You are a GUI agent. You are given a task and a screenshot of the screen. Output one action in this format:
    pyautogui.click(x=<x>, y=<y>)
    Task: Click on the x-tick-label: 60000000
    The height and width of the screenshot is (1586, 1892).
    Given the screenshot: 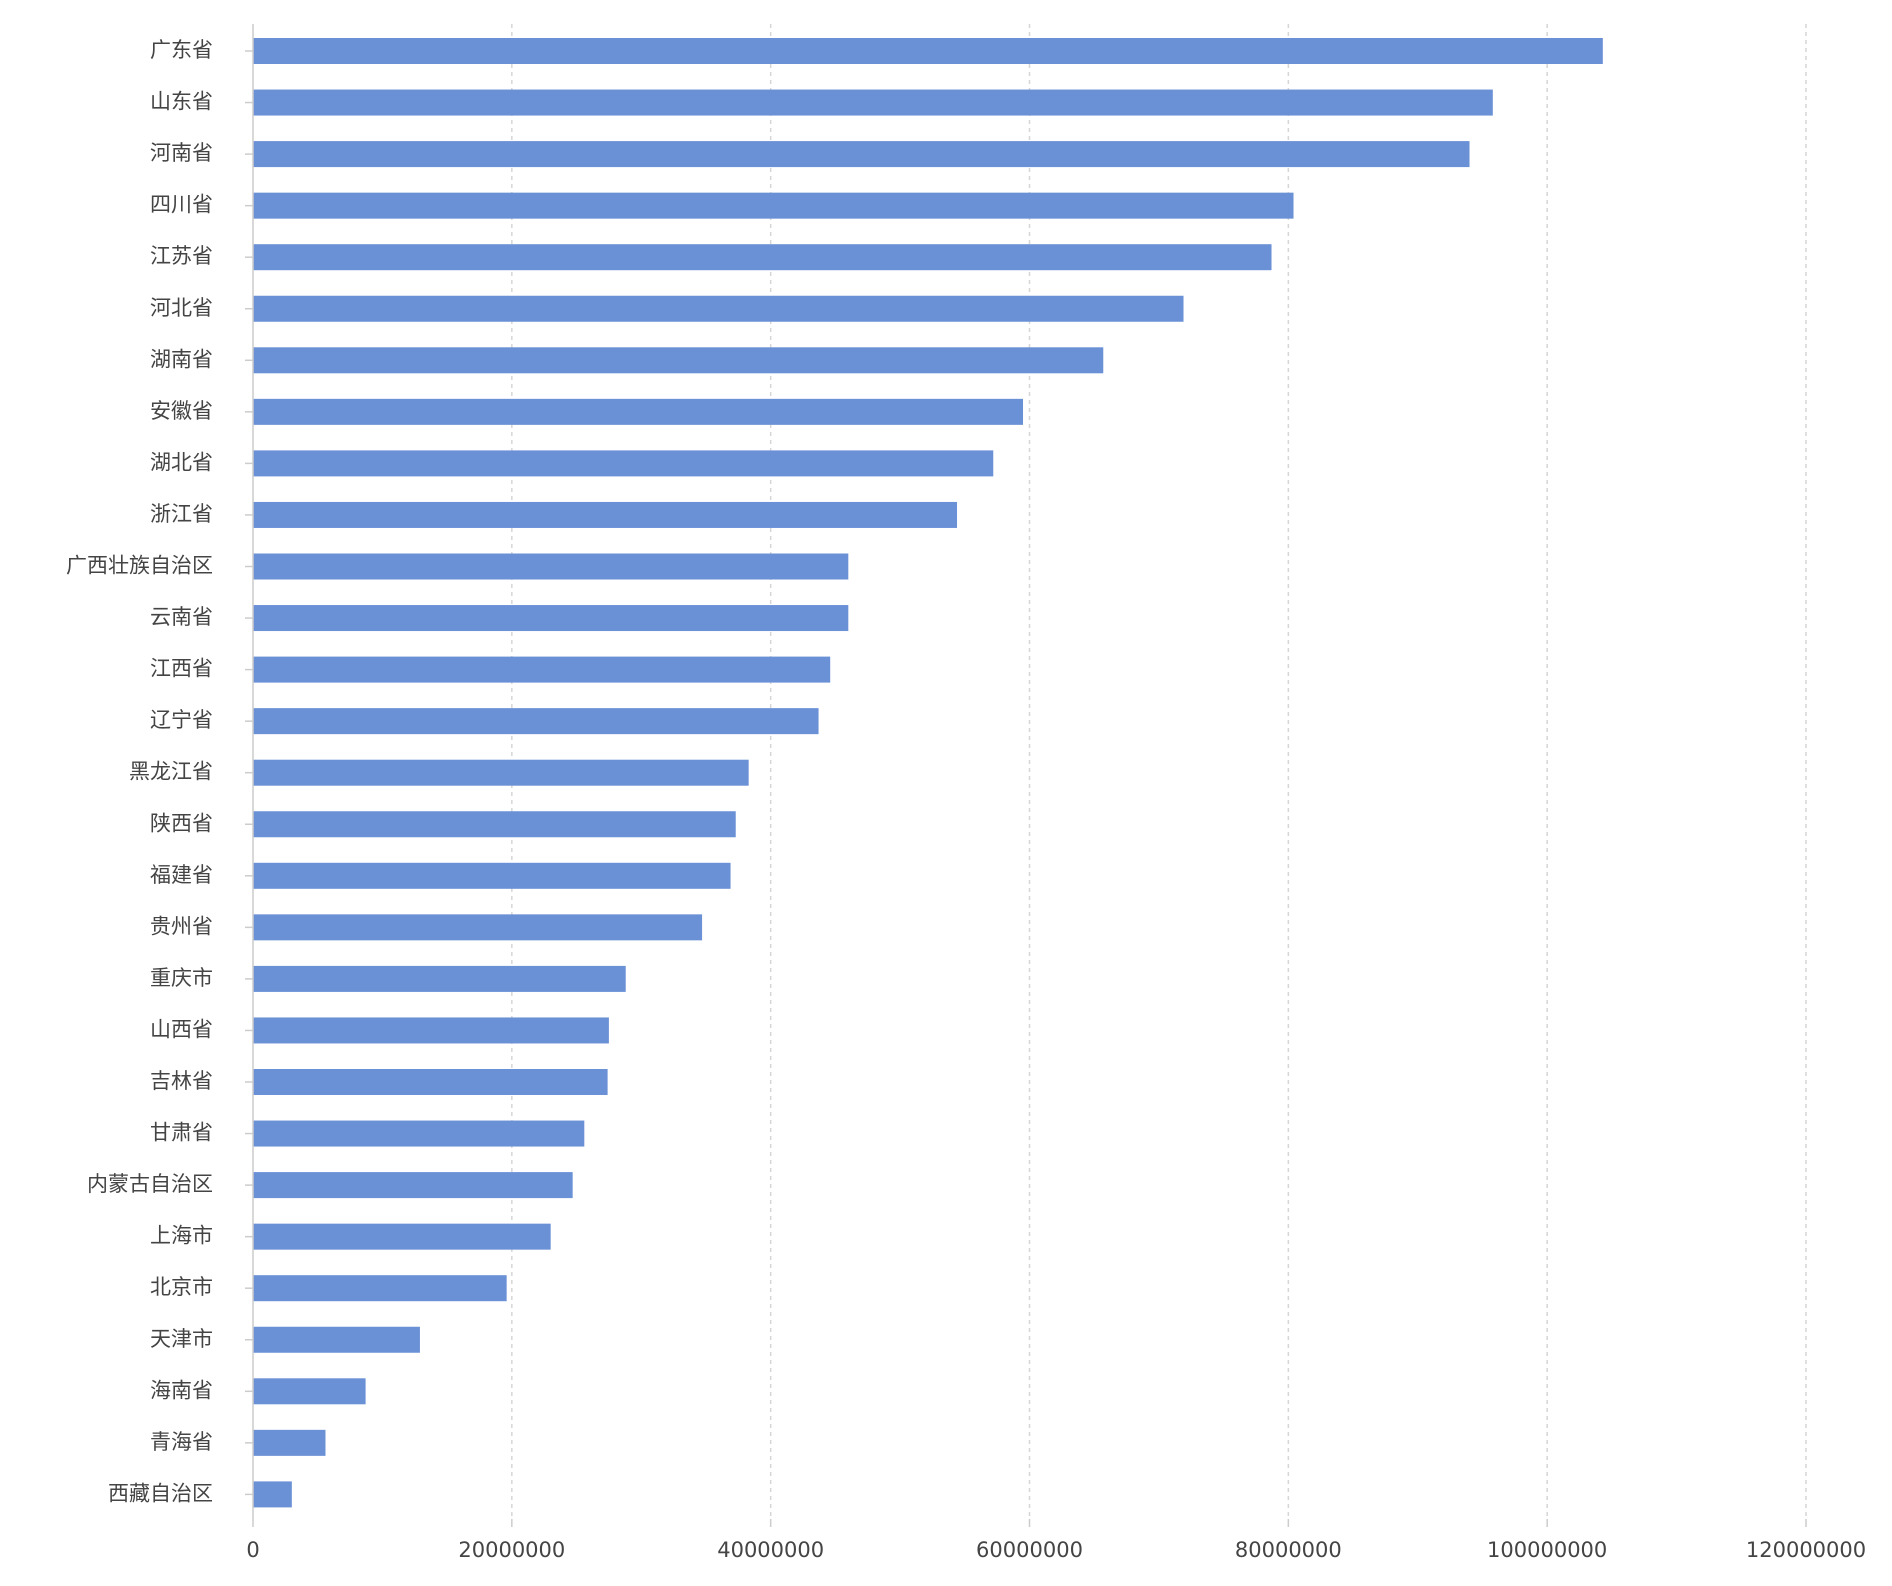 What is the action you would take?
    pyautogui.click(x=1029, y=1550)
    